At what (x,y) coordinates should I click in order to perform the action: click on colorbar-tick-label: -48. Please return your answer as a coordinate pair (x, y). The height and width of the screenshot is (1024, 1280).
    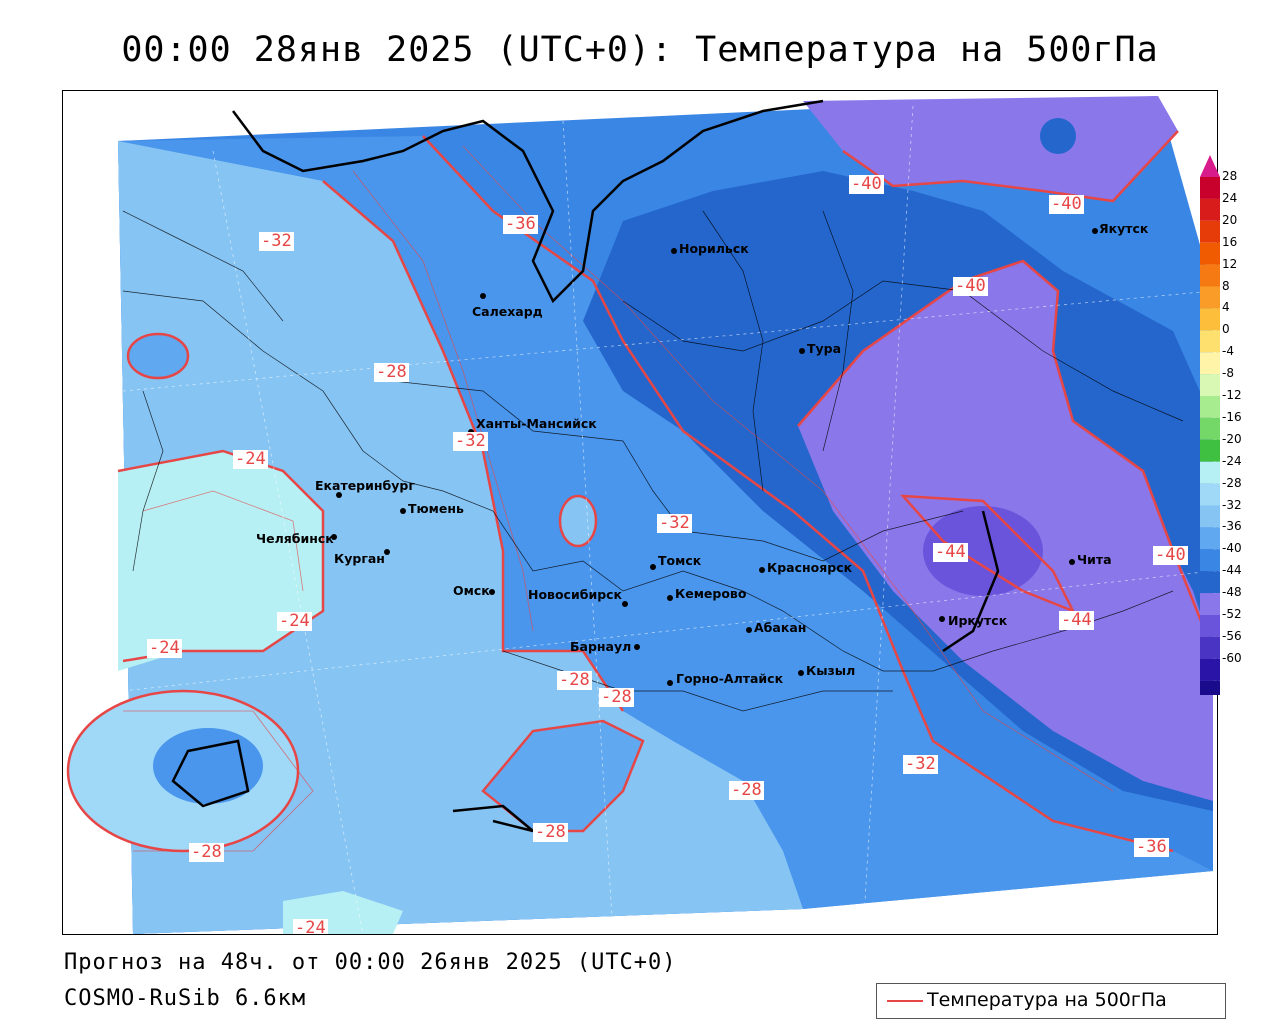
    Looking at the image, I should click on (1232, 592).